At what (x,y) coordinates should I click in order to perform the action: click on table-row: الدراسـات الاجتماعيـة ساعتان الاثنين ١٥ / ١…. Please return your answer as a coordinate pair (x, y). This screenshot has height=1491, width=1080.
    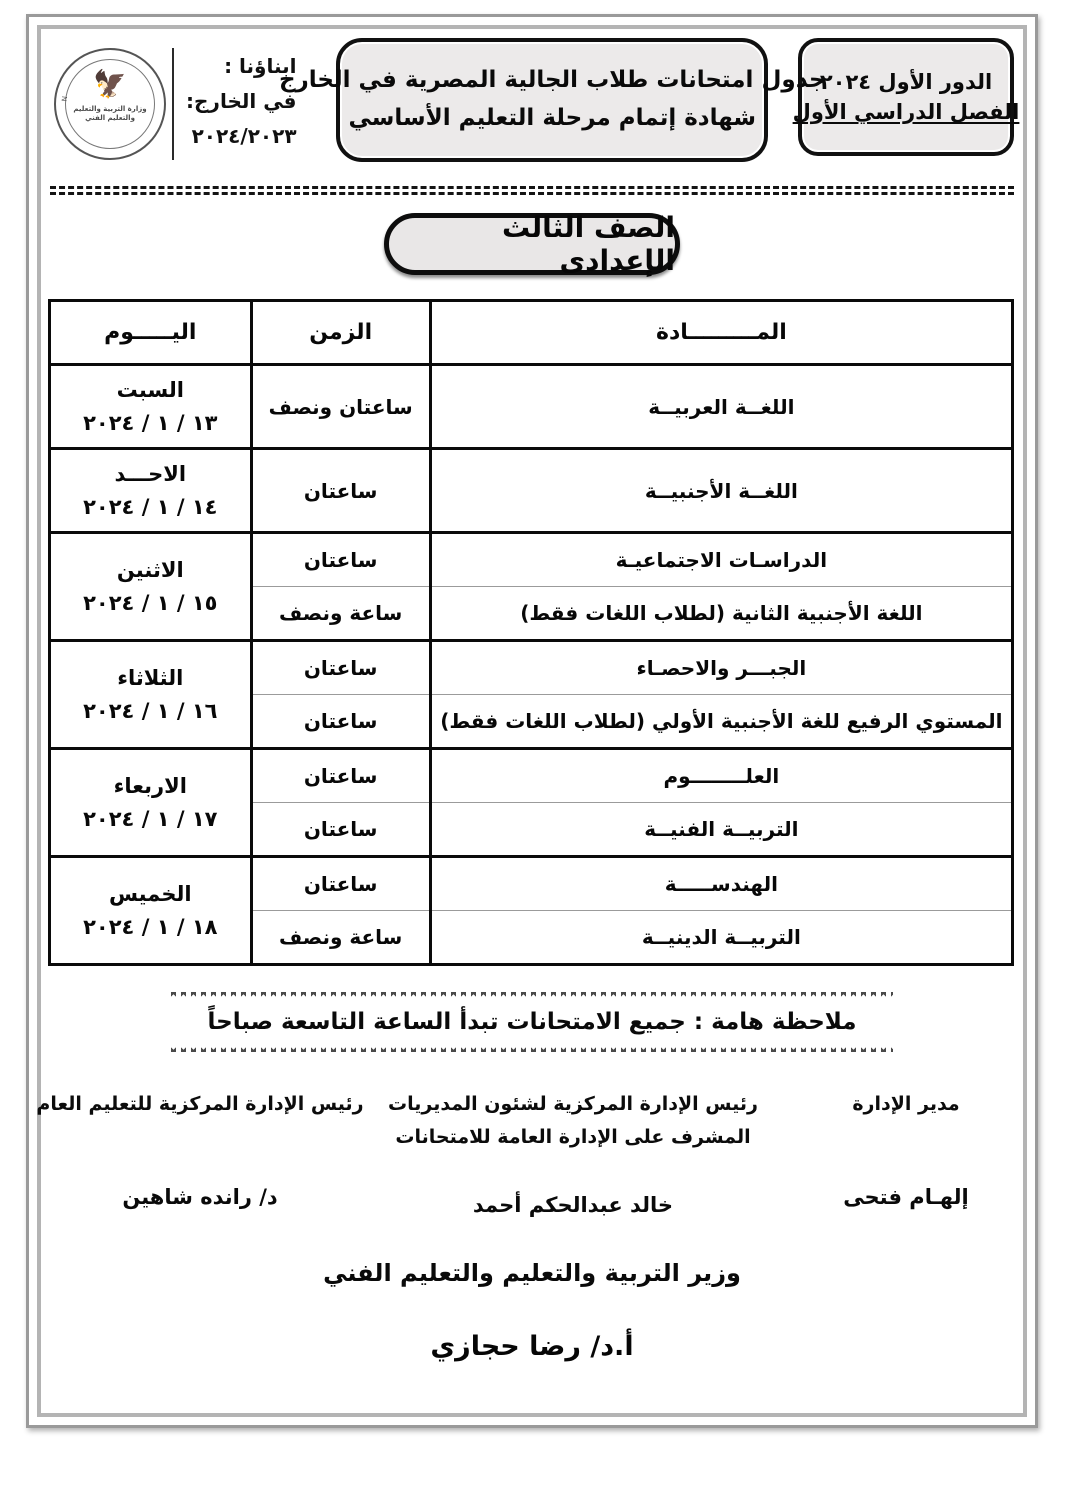
    Looking at the image, I should click on (531, 586).